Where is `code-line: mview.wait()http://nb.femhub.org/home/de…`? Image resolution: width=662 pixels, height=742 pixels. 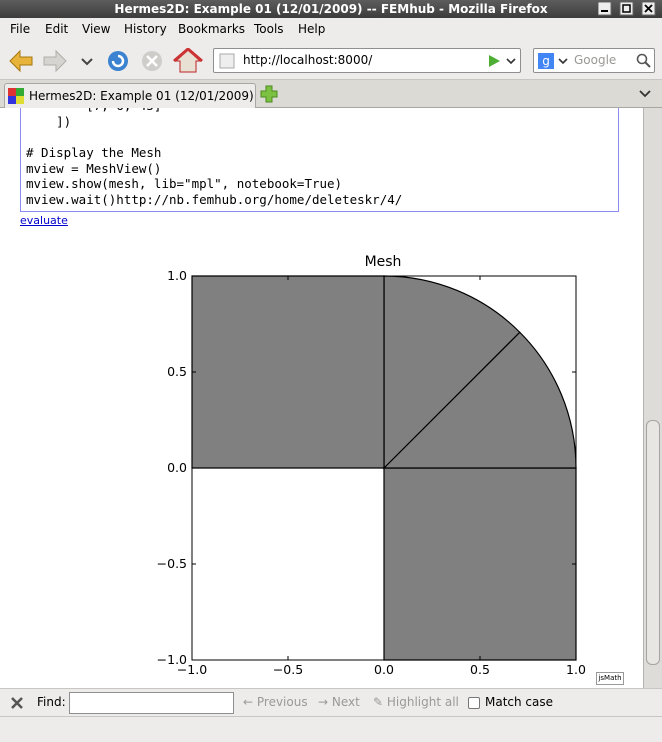 code-line: mview.wait()http://nb.femhub.org/home/de… is located at coordinates (214, 199).